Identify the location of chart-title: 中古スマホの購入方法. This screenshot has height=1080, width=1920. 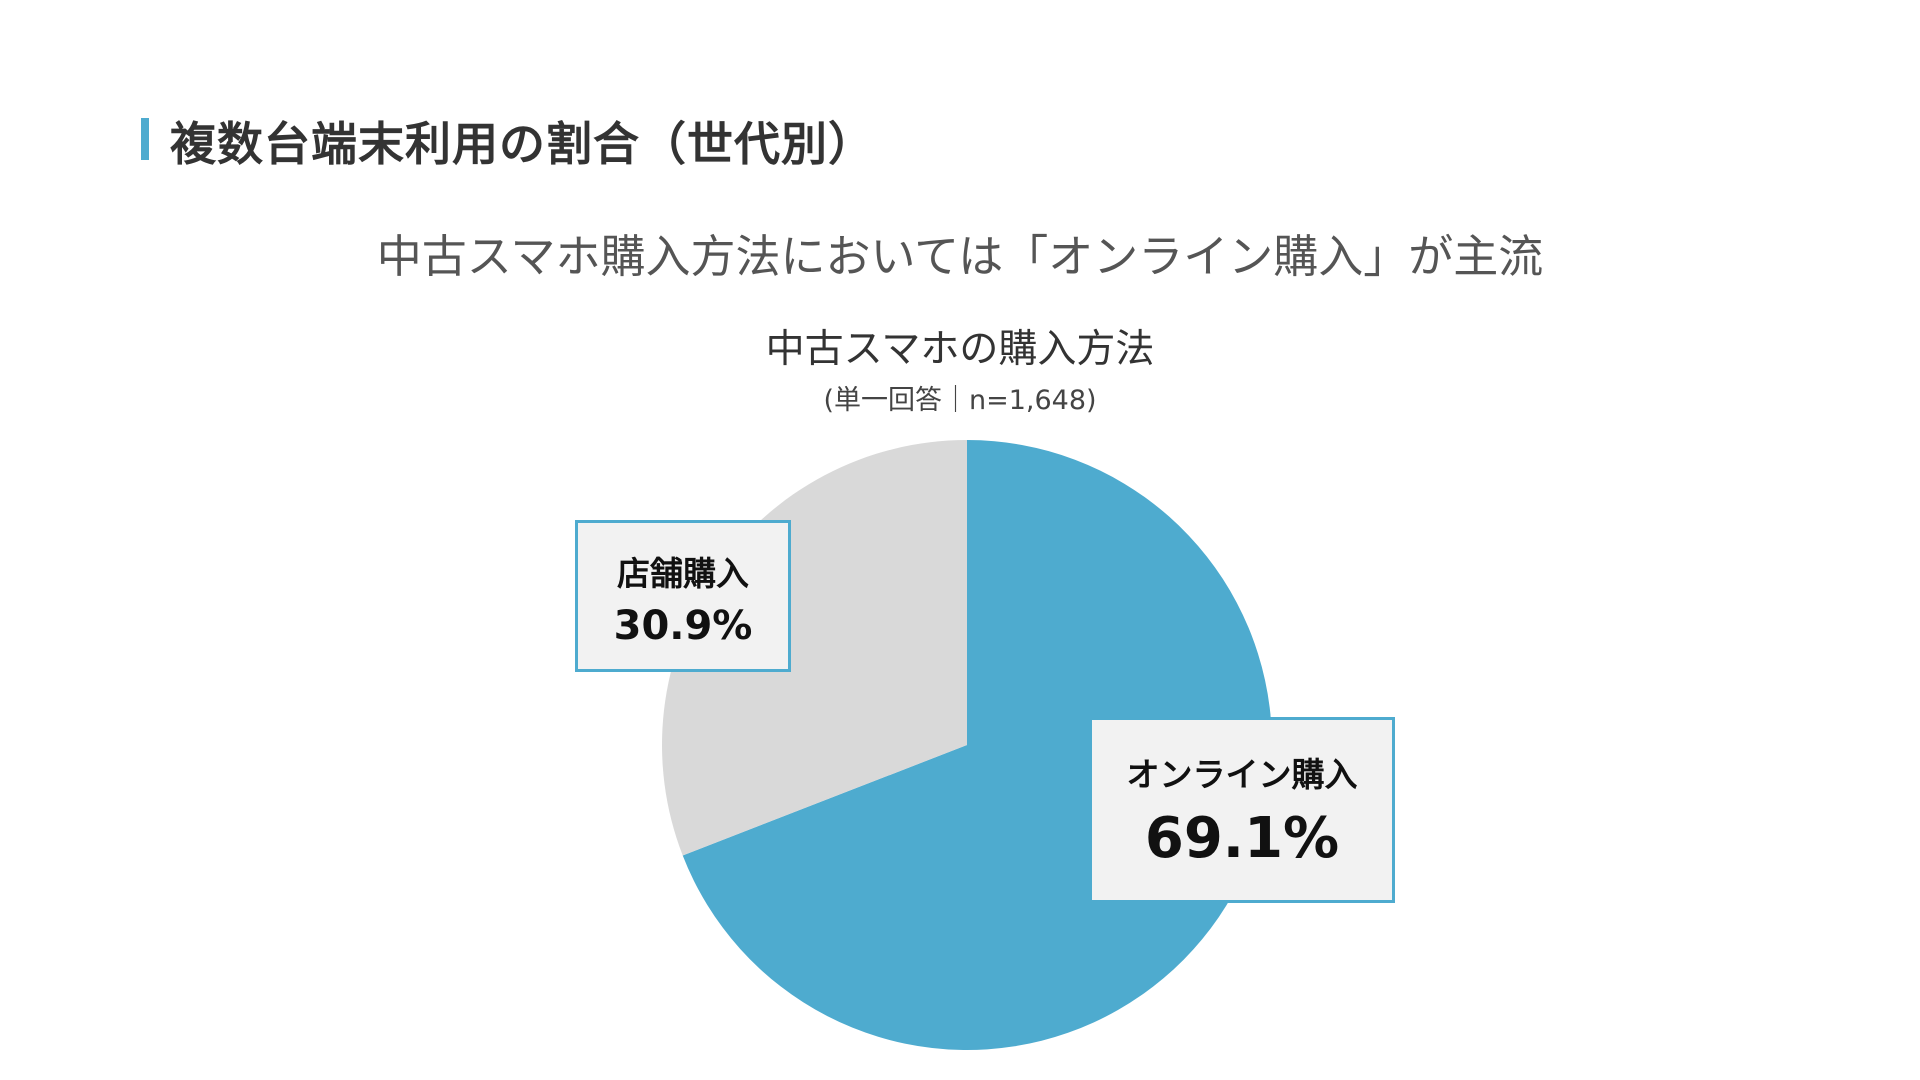
(960, 349).